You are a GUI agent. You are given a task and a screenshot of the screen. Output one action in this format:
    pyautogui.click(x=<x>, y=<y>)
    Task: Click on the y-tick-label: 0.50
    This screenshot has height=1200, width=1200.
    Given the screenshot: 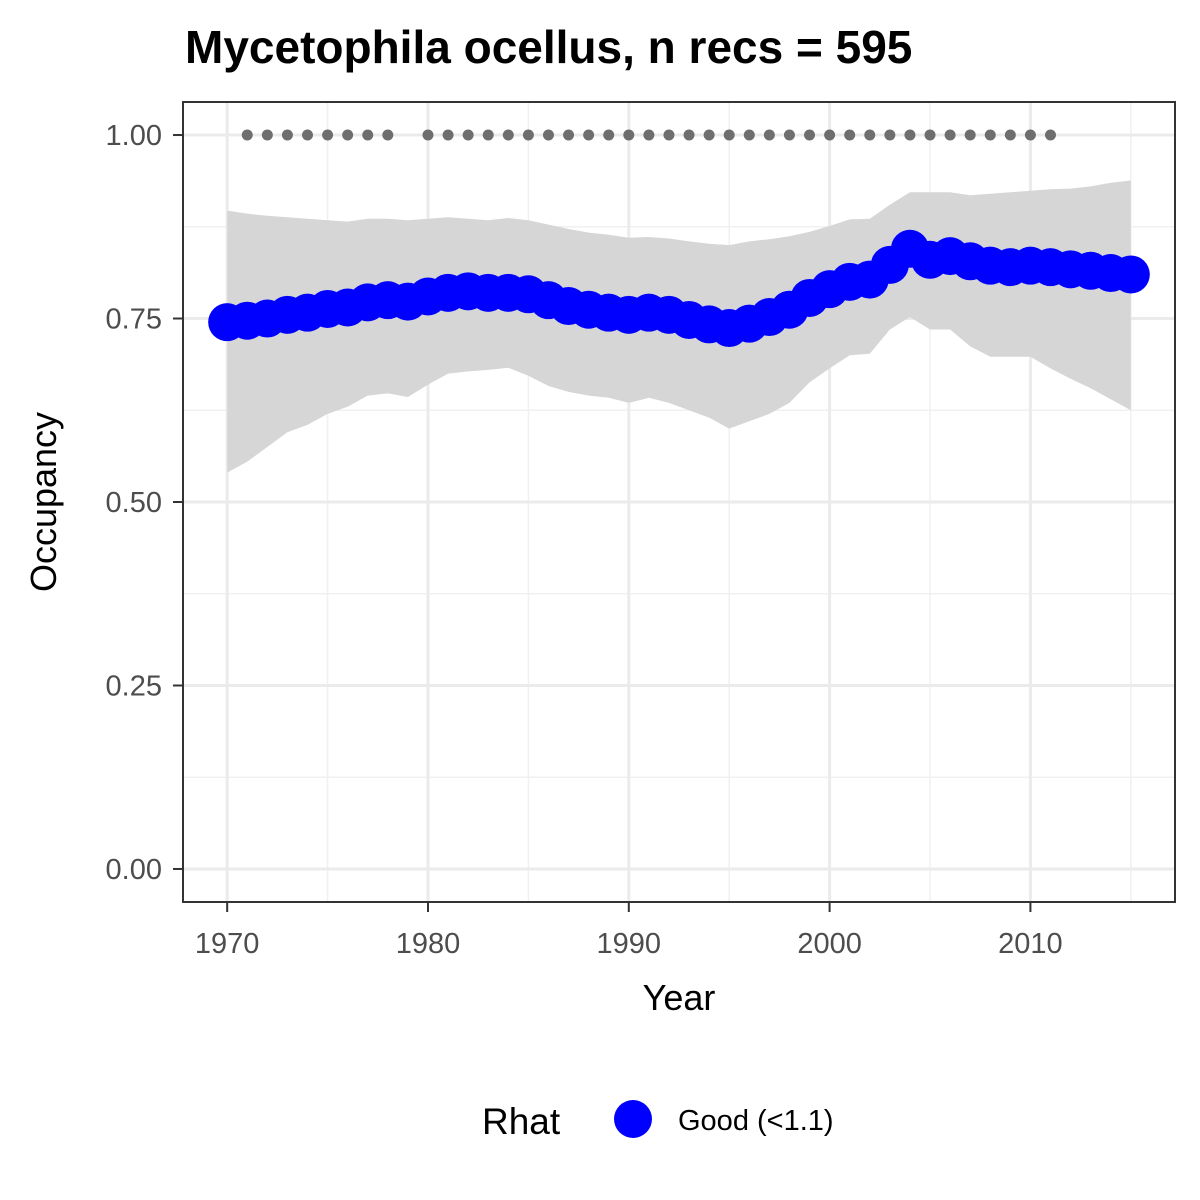 What is the action you would take?
    pyautogui.click(x=134, y=503)
    